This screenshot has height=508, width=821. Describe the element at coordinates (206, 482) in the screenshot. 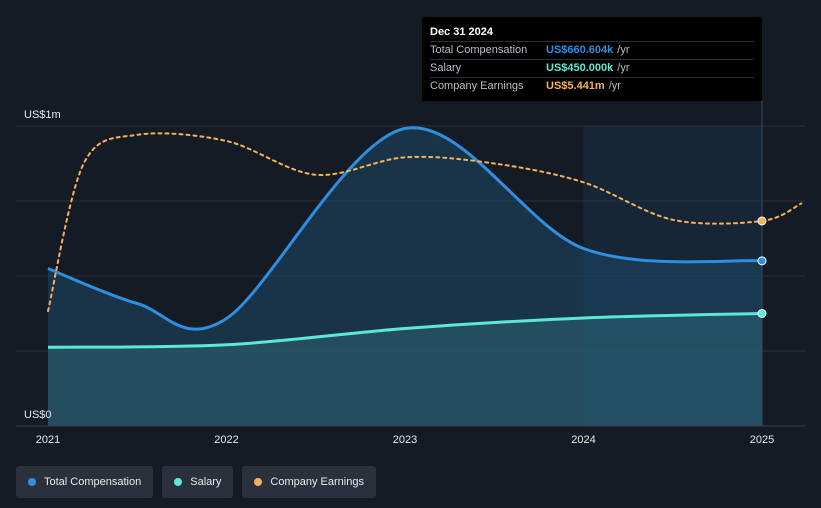

I see `legend-label: Salary` at that location.